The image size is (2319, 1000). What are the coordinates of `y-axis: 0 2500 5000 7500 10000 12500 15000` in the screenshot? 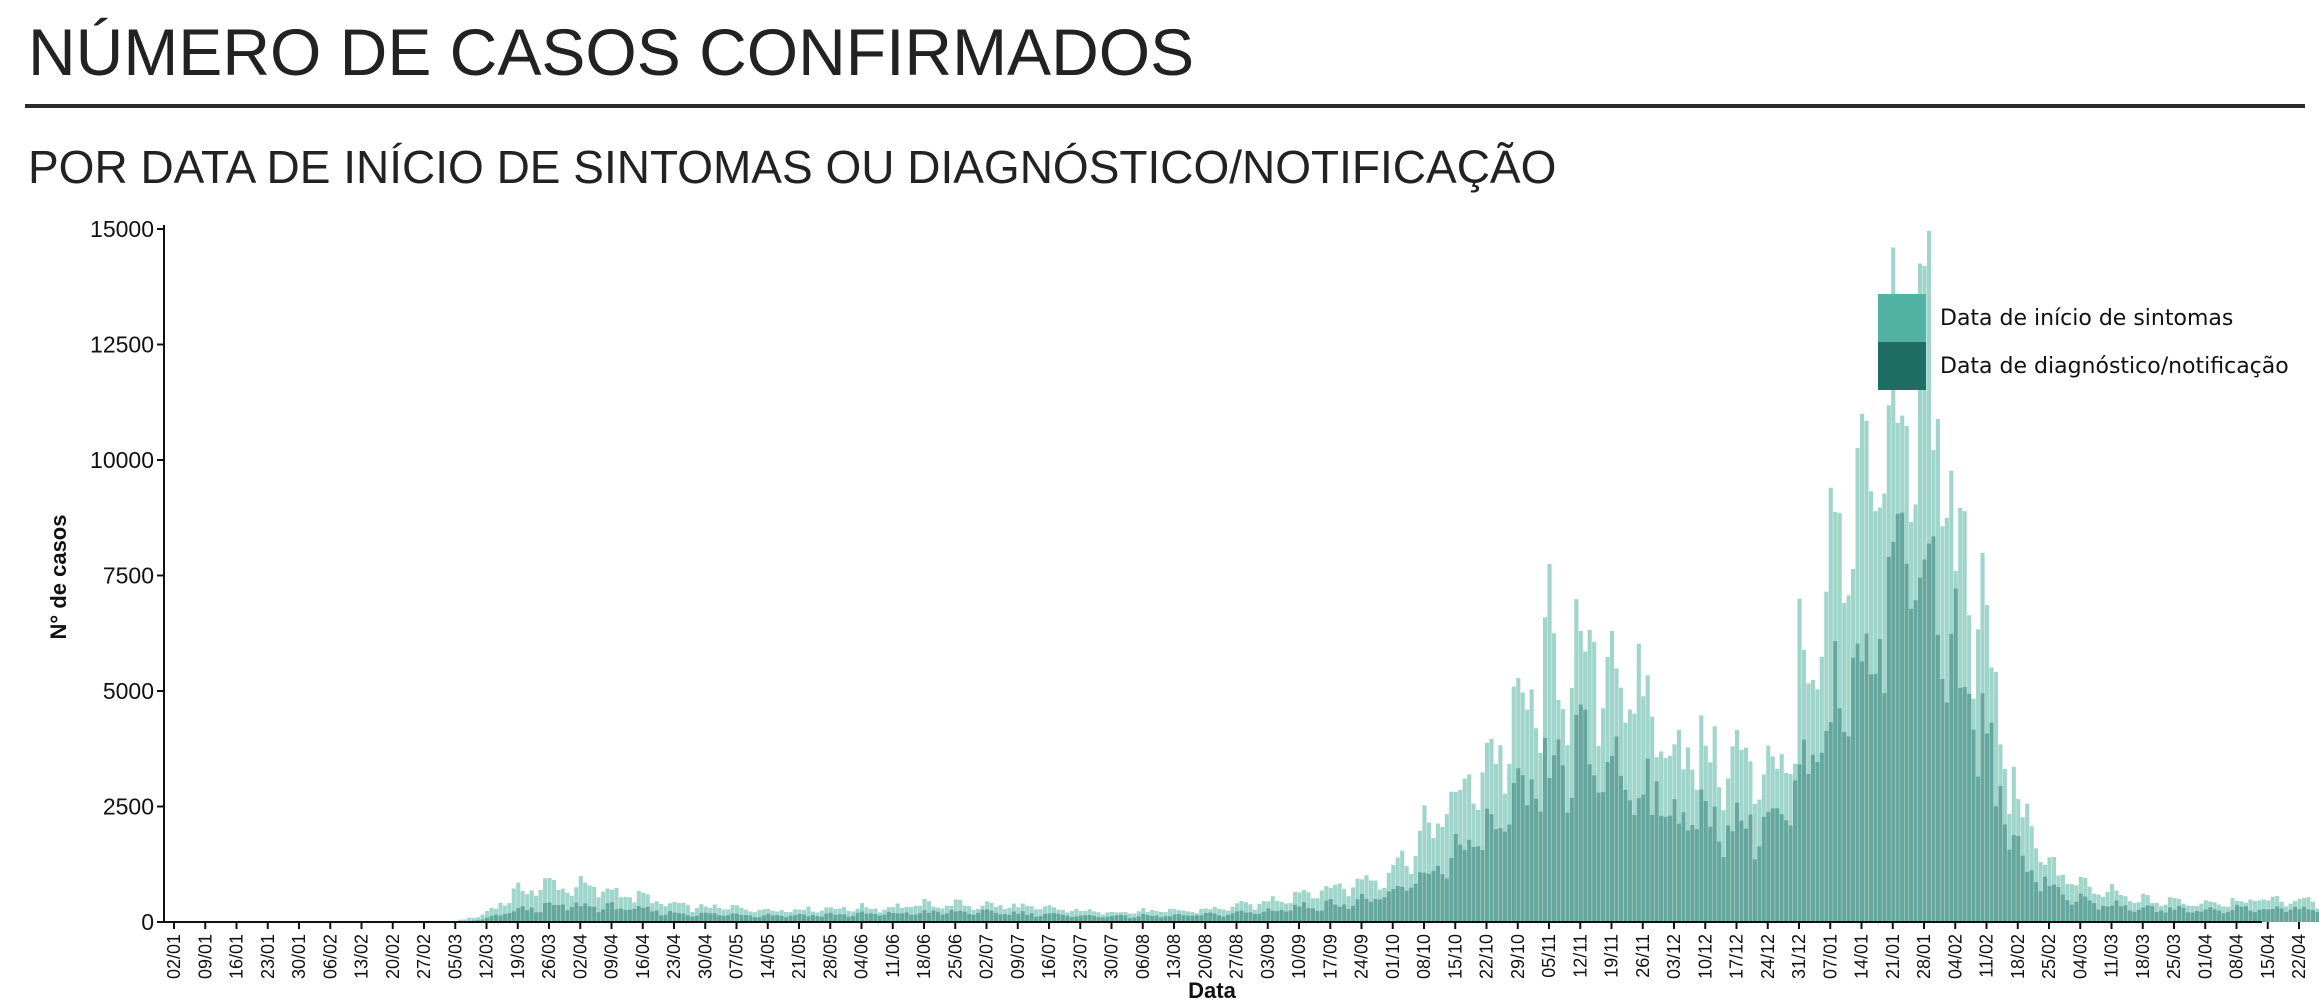 It's located at (127, 575).